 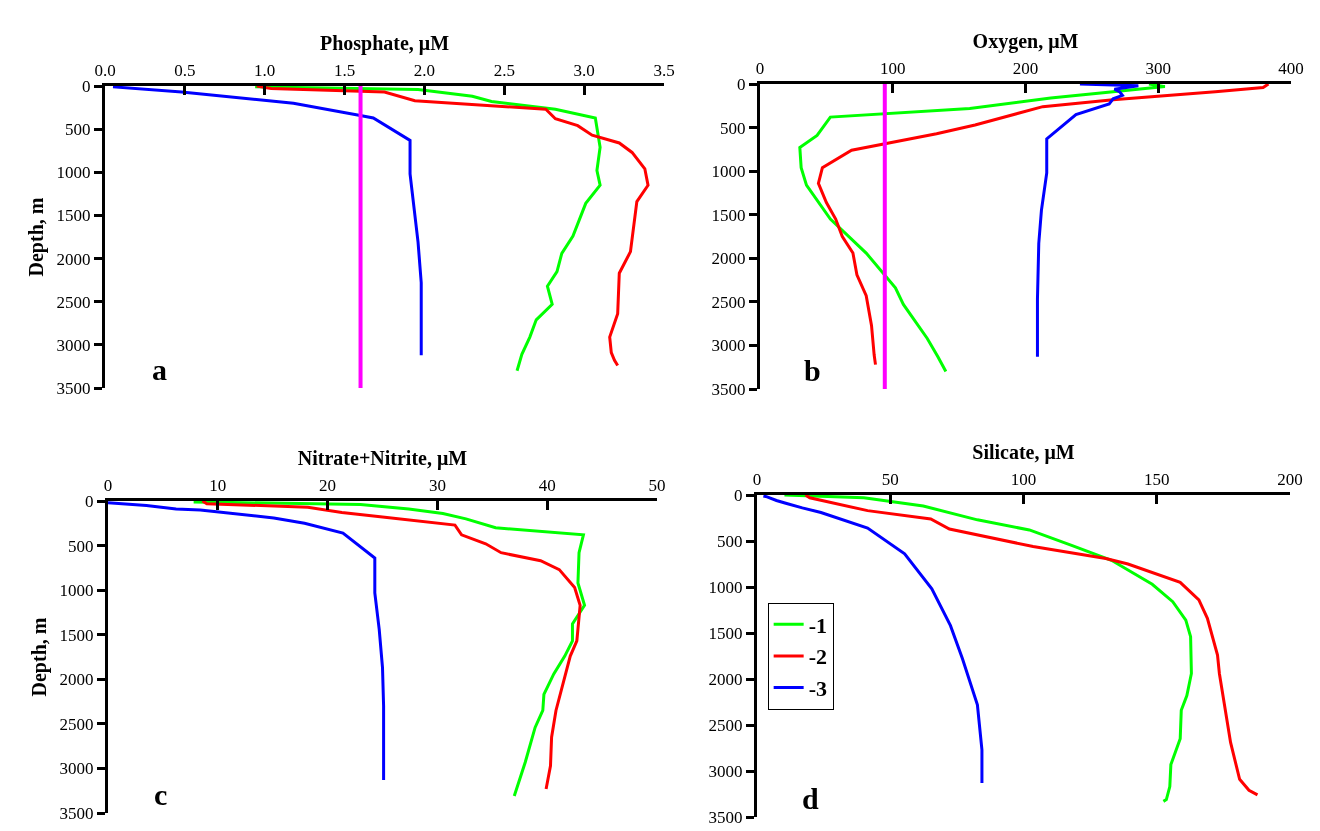 What do you see at coordinates (105, 71) in the screenshot?
I see `x-tick-label: 0.0` at bounding box center [105, 71].